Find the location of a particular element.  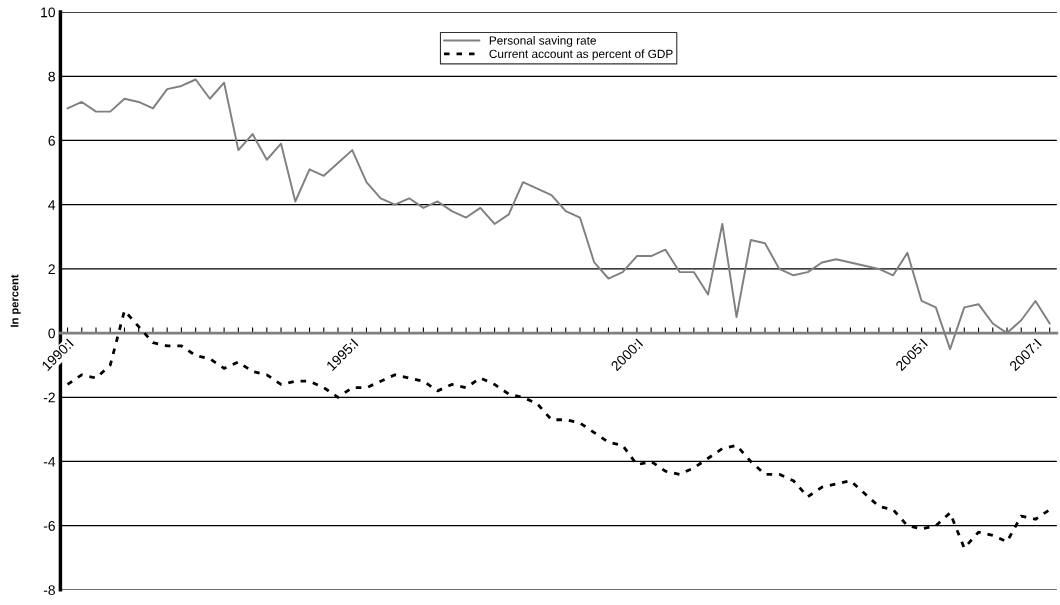

y-tick-label: -4 is located at coordinates (49, 461).